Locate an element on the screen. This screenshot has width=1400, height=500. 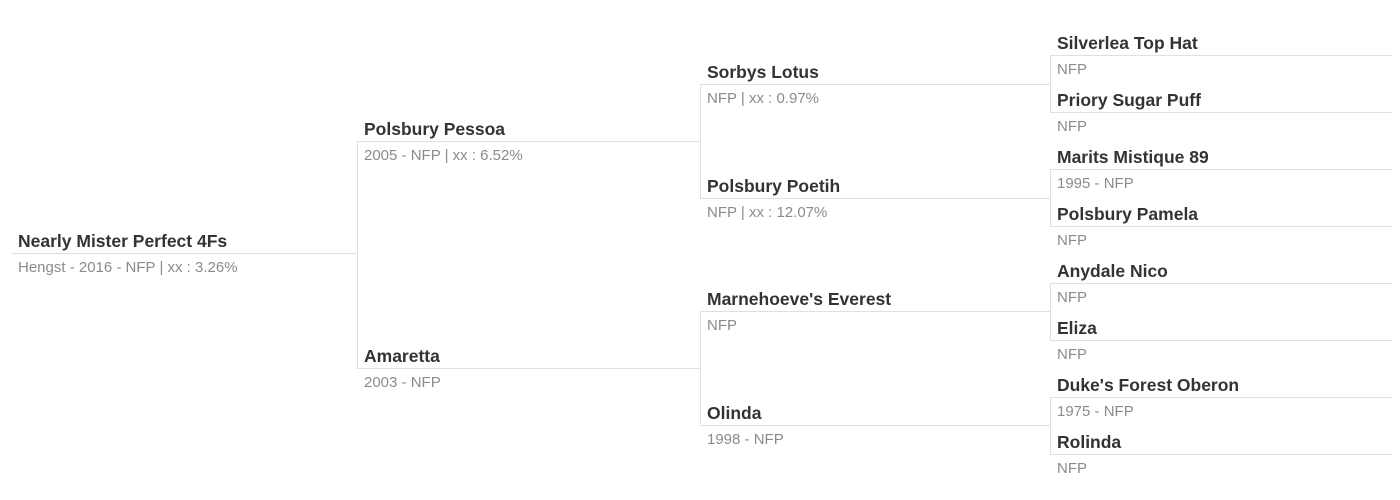
node-g4-8: Rolinda NFP is located at coordinates (1221, 454).